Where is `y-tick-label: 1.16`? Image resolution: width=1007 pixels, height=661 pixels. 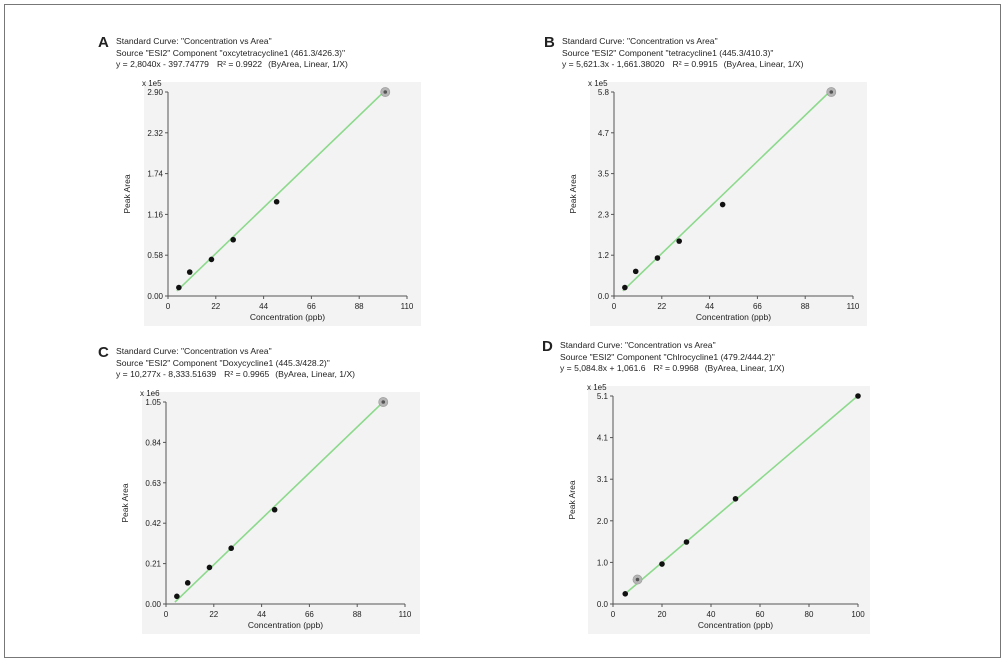
y-tick-label: 1.16 is located at coordinates (155, 214).